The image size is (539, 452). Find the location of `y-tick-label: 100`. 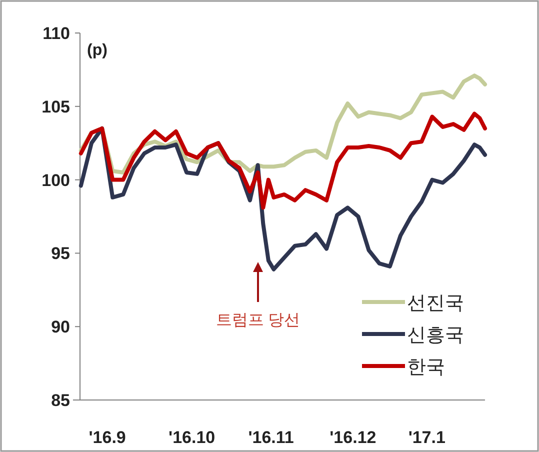

y-tick-label: 100 is located at coordinates (56, 180).